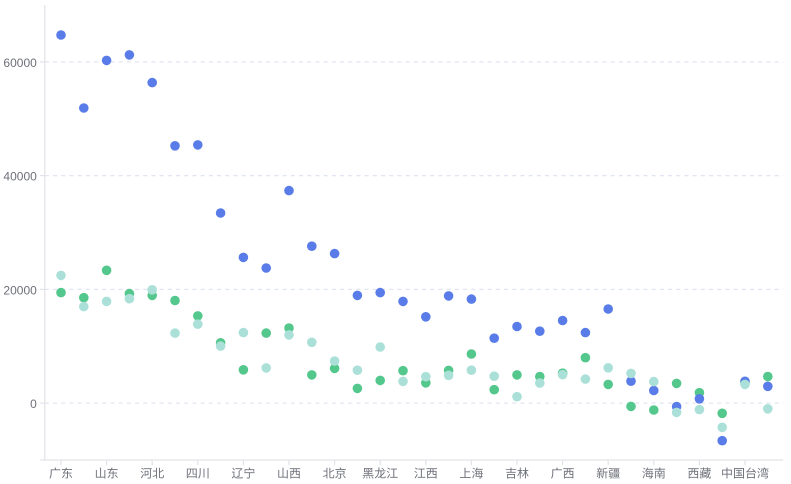 The width and height of the screenshot is (791, 484). Describe the element at coordinates (20, 177) in the screenshot. I see `svg-text: 40000` at that location.